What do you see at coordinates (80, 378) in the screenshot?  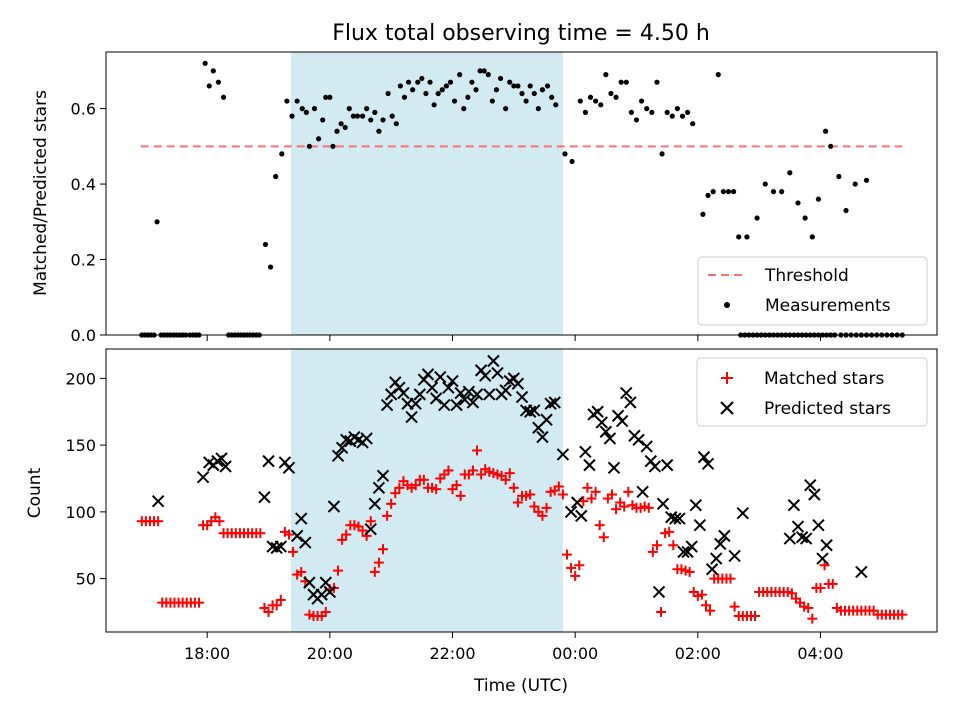 I see `bottom-y-tick-label: 200` at bounding box center [80, 378].